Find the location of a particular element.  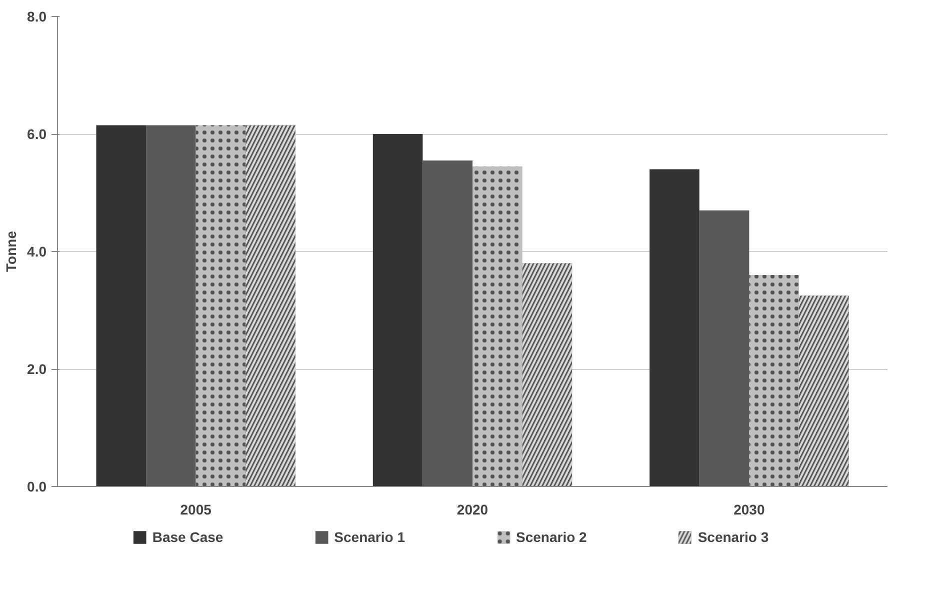

legend-label: Scenario 3 is located at coordinates (733, 537).